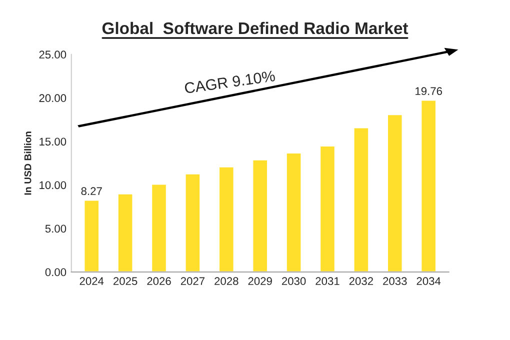 This screenshot has width=510, height=340. What do you see at coordinates (92, 281) in the screenshot?
I see `x-tick-label: 2024` at bounding box center [92, 281].